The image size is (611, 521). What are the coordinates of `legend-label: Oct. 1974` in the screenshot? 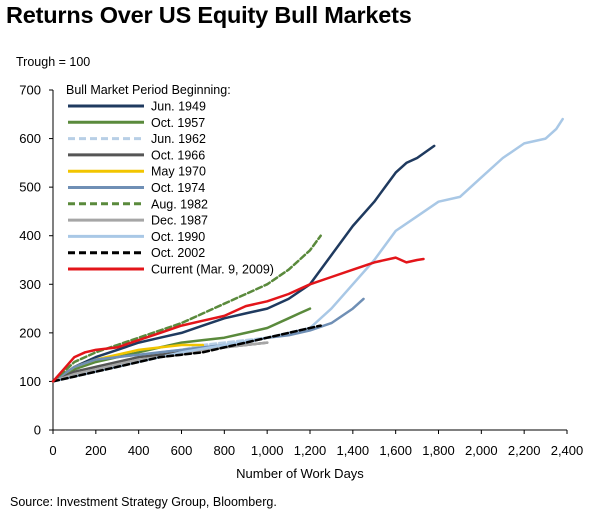 It's located at (178, 188).